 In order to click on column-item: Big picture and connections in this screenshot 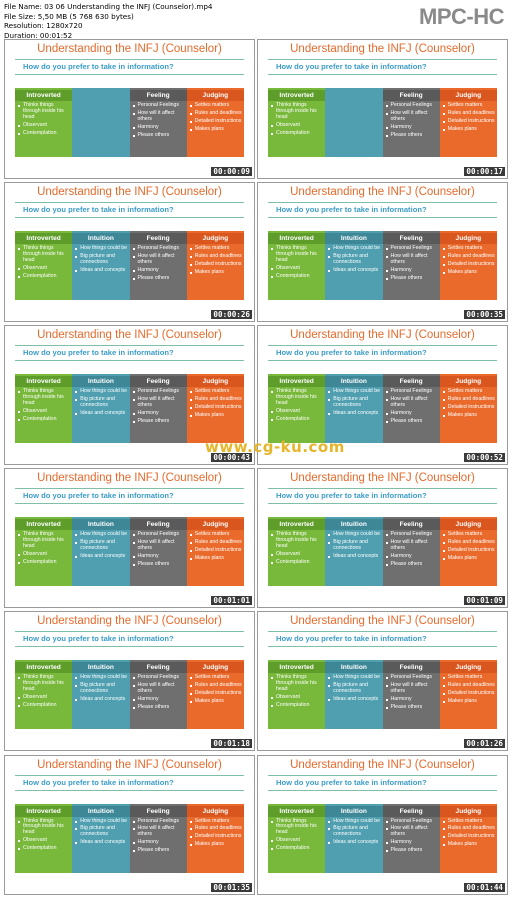, I will do `click(354, 832)`.